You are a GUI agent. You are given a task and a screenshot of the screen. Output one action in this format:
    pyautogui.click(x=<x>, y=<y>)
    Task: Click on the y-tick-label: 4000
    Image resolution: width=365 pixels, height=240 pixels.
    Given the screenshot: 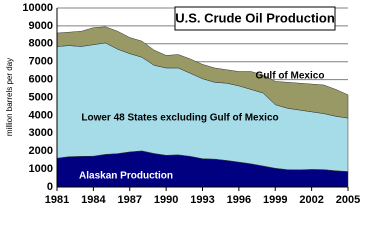 What is the action you would take?
    pyautogui.click(x=41, y=115)
    